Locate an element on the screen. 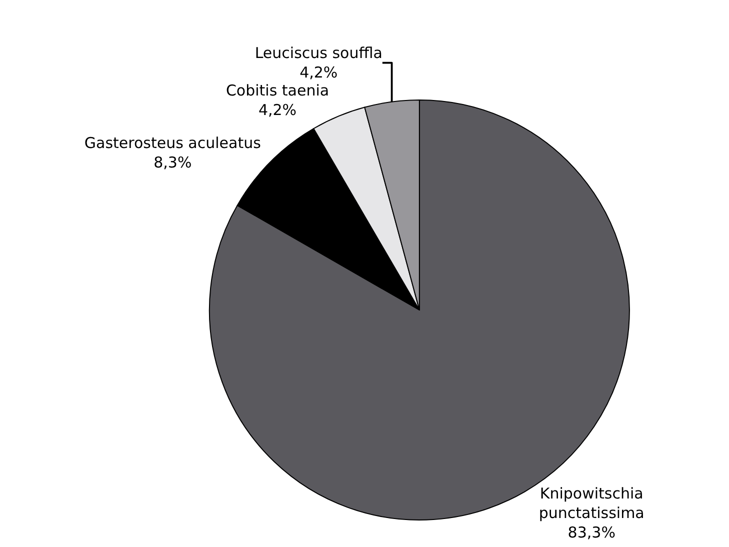 This screenshot has height=547, width=729. slice-label: Cobitis taenia is located at coordinates (278, 91).